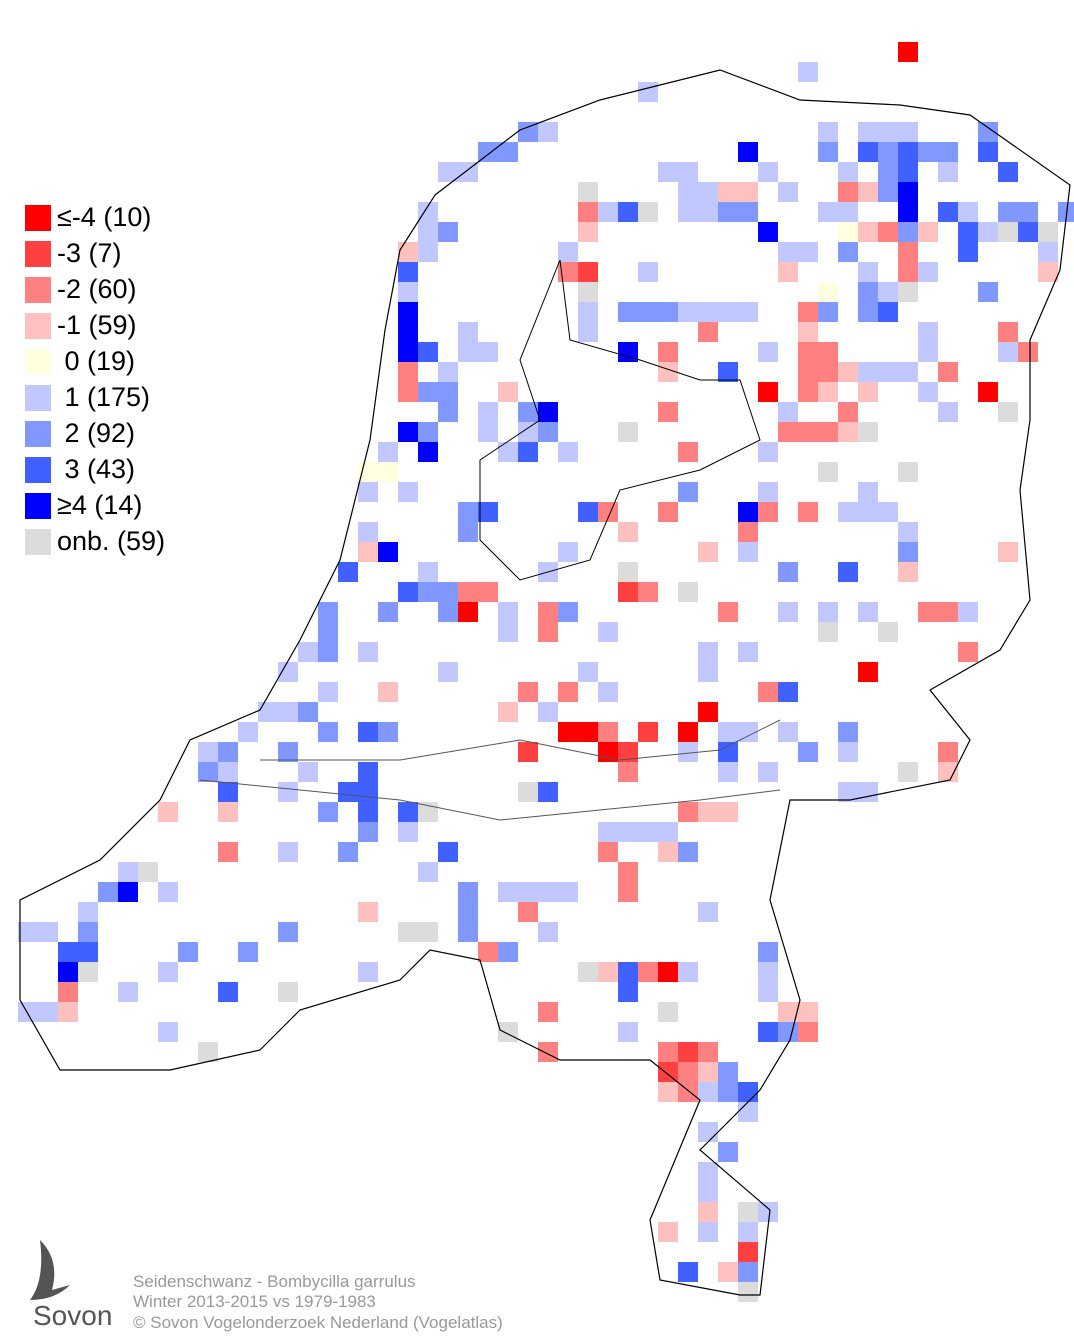 Image resolution: width=1074 pixels, height=1340 pixels. What do you see at coordinates (96, 469) in the screenshot?
I see `legend-label: 3 (43)` at bounding box center [96, 469].